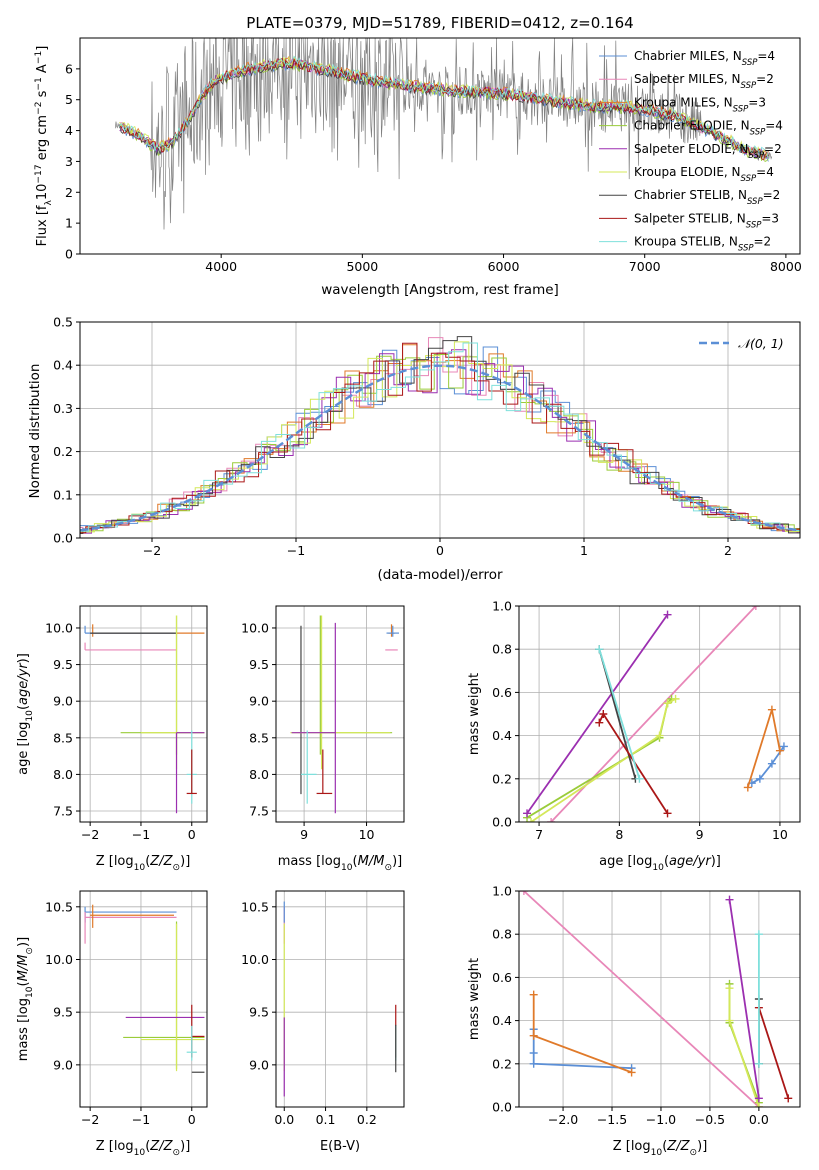 This screenshot has width=819, height=1170. What do you see at coordinates (42, 48) in the screenshot?
I see `label-part: ]` at bounding box center [42, 48].